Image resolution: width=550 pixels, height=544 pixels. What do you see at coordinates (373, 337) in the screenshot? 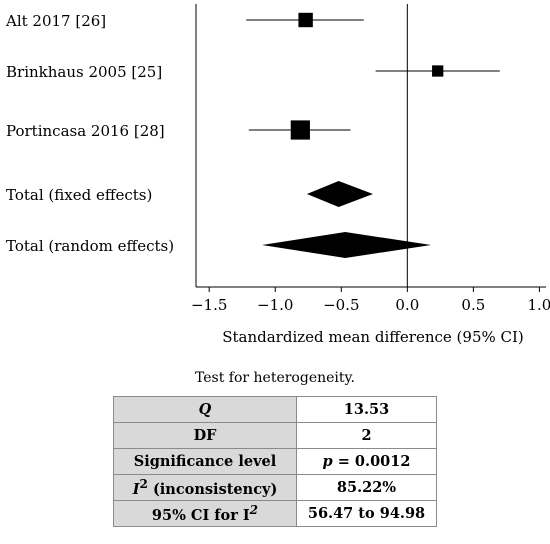
I see `x-axis-label: Standardized mean difference (95% CI)` at bounding box center [373, 337].